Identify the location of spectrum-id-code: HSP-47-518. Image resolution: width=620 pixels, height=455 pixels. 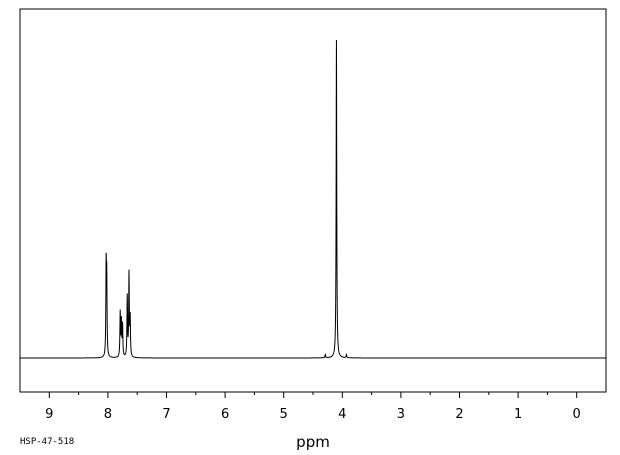
(47, 442).